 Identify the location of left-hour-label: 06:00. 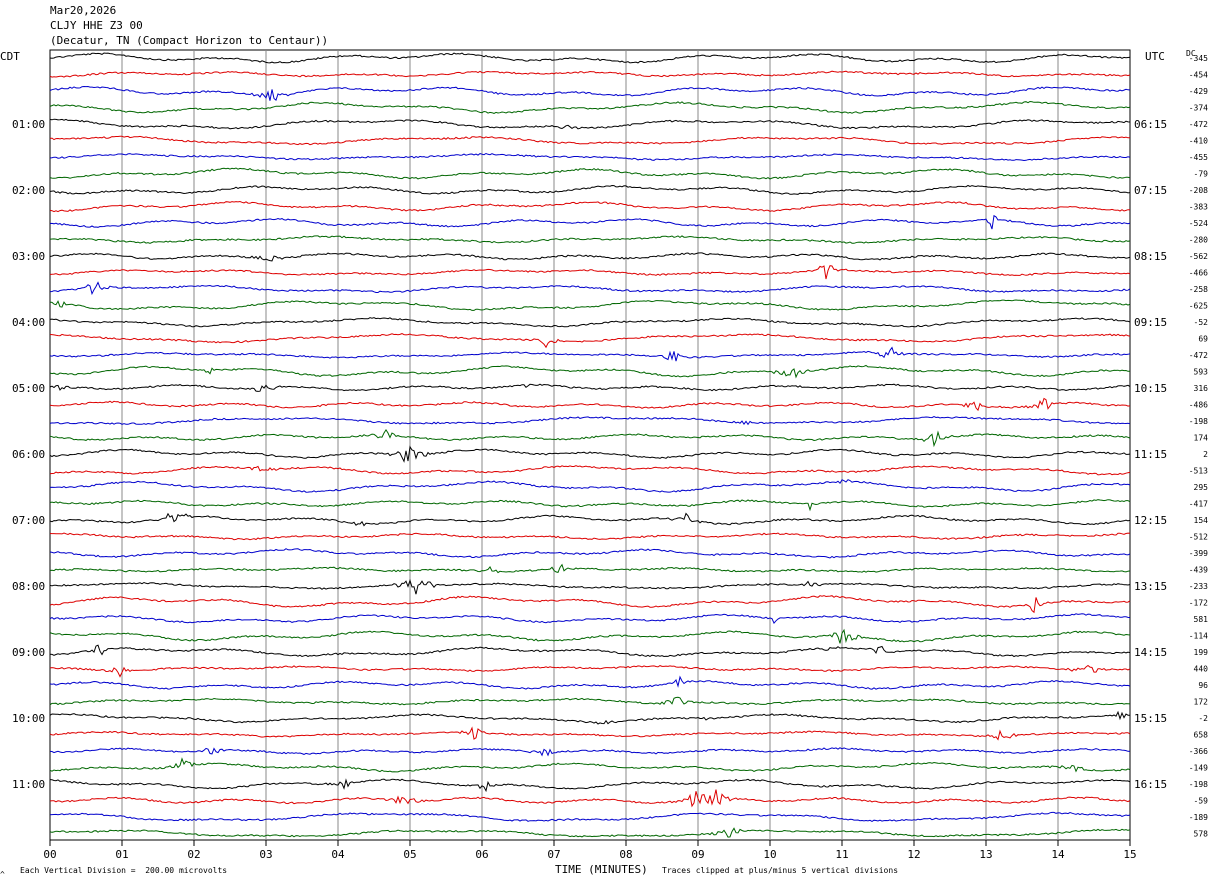
(28, 454).